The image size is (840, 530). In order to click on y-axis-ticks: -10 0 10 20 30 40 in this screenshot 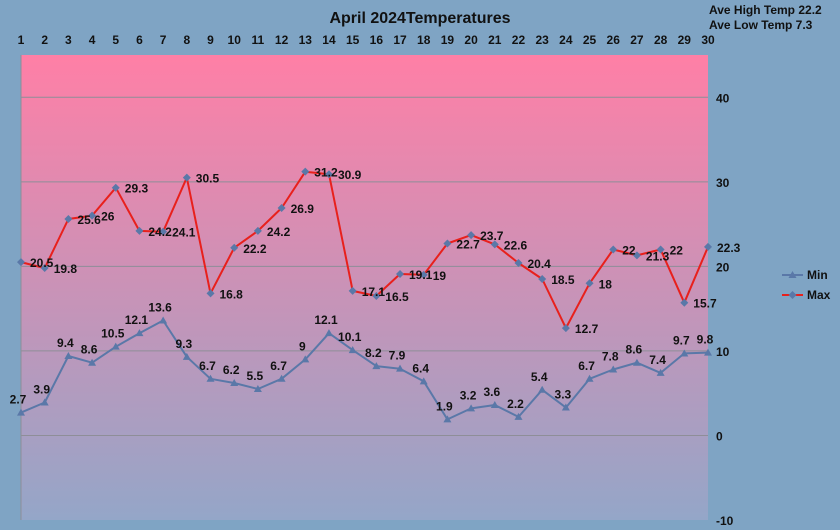, I will do `click(725, 309)`.